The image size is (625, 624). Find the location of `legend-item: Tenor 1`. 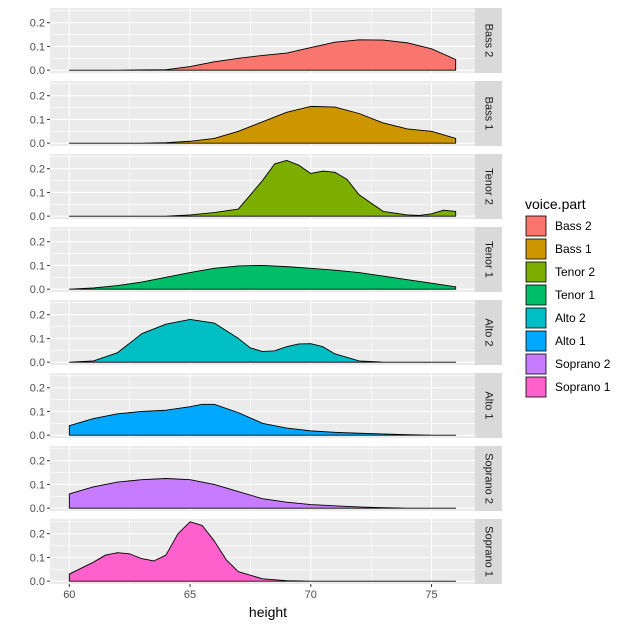

legend-item: Tenor 1 is located at coordinates (560, 295).